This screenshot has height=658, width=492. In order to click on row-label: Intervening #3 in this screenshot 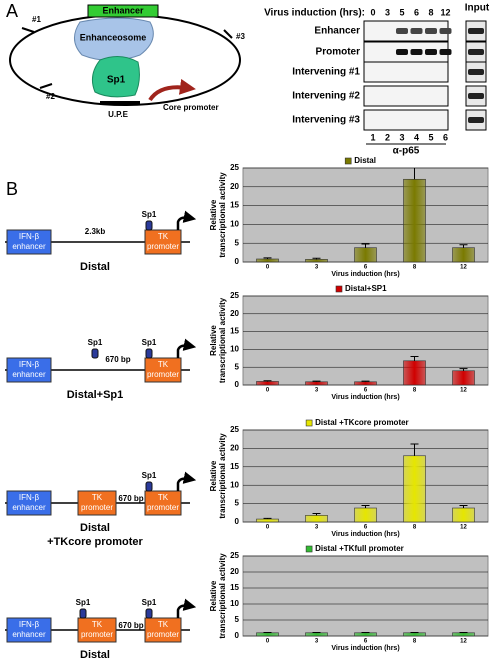, I will do `click(326, 120)`.